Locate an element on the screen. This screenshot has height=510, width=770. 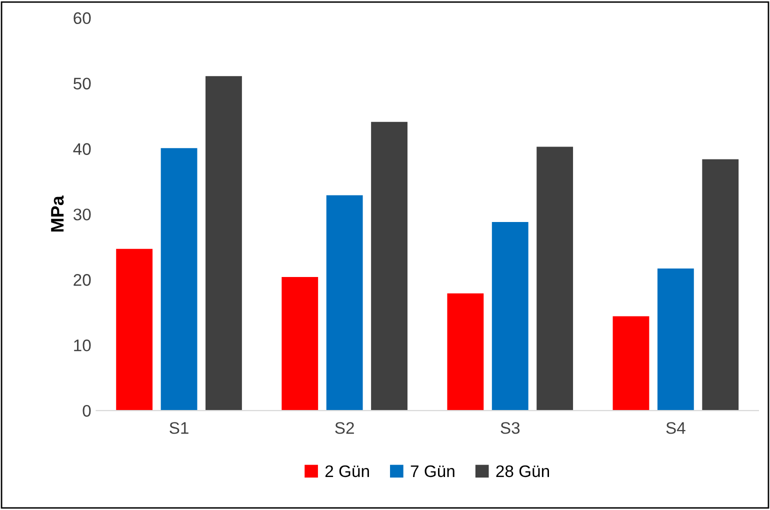
y-tick-label: 50 is located at coordinates (82, 84).